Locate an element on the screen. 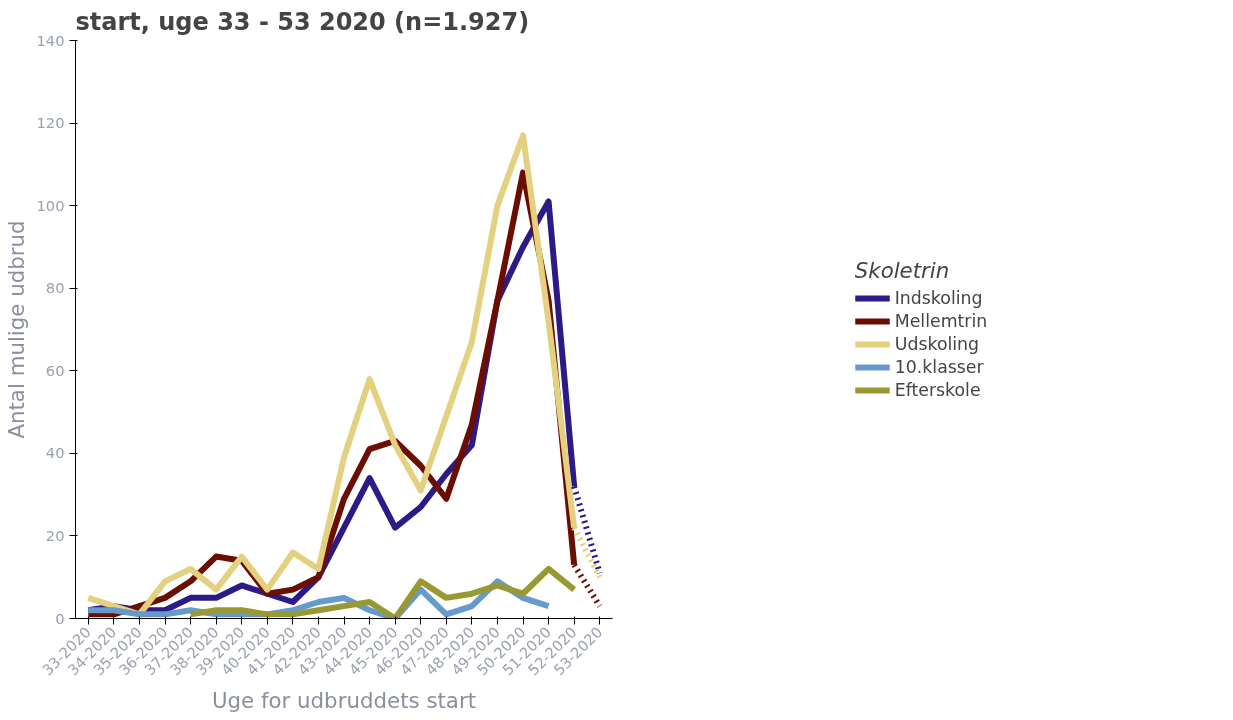 The image size is (1233, 720). y-tick-label: 20 is located at coordinates (55, 535).